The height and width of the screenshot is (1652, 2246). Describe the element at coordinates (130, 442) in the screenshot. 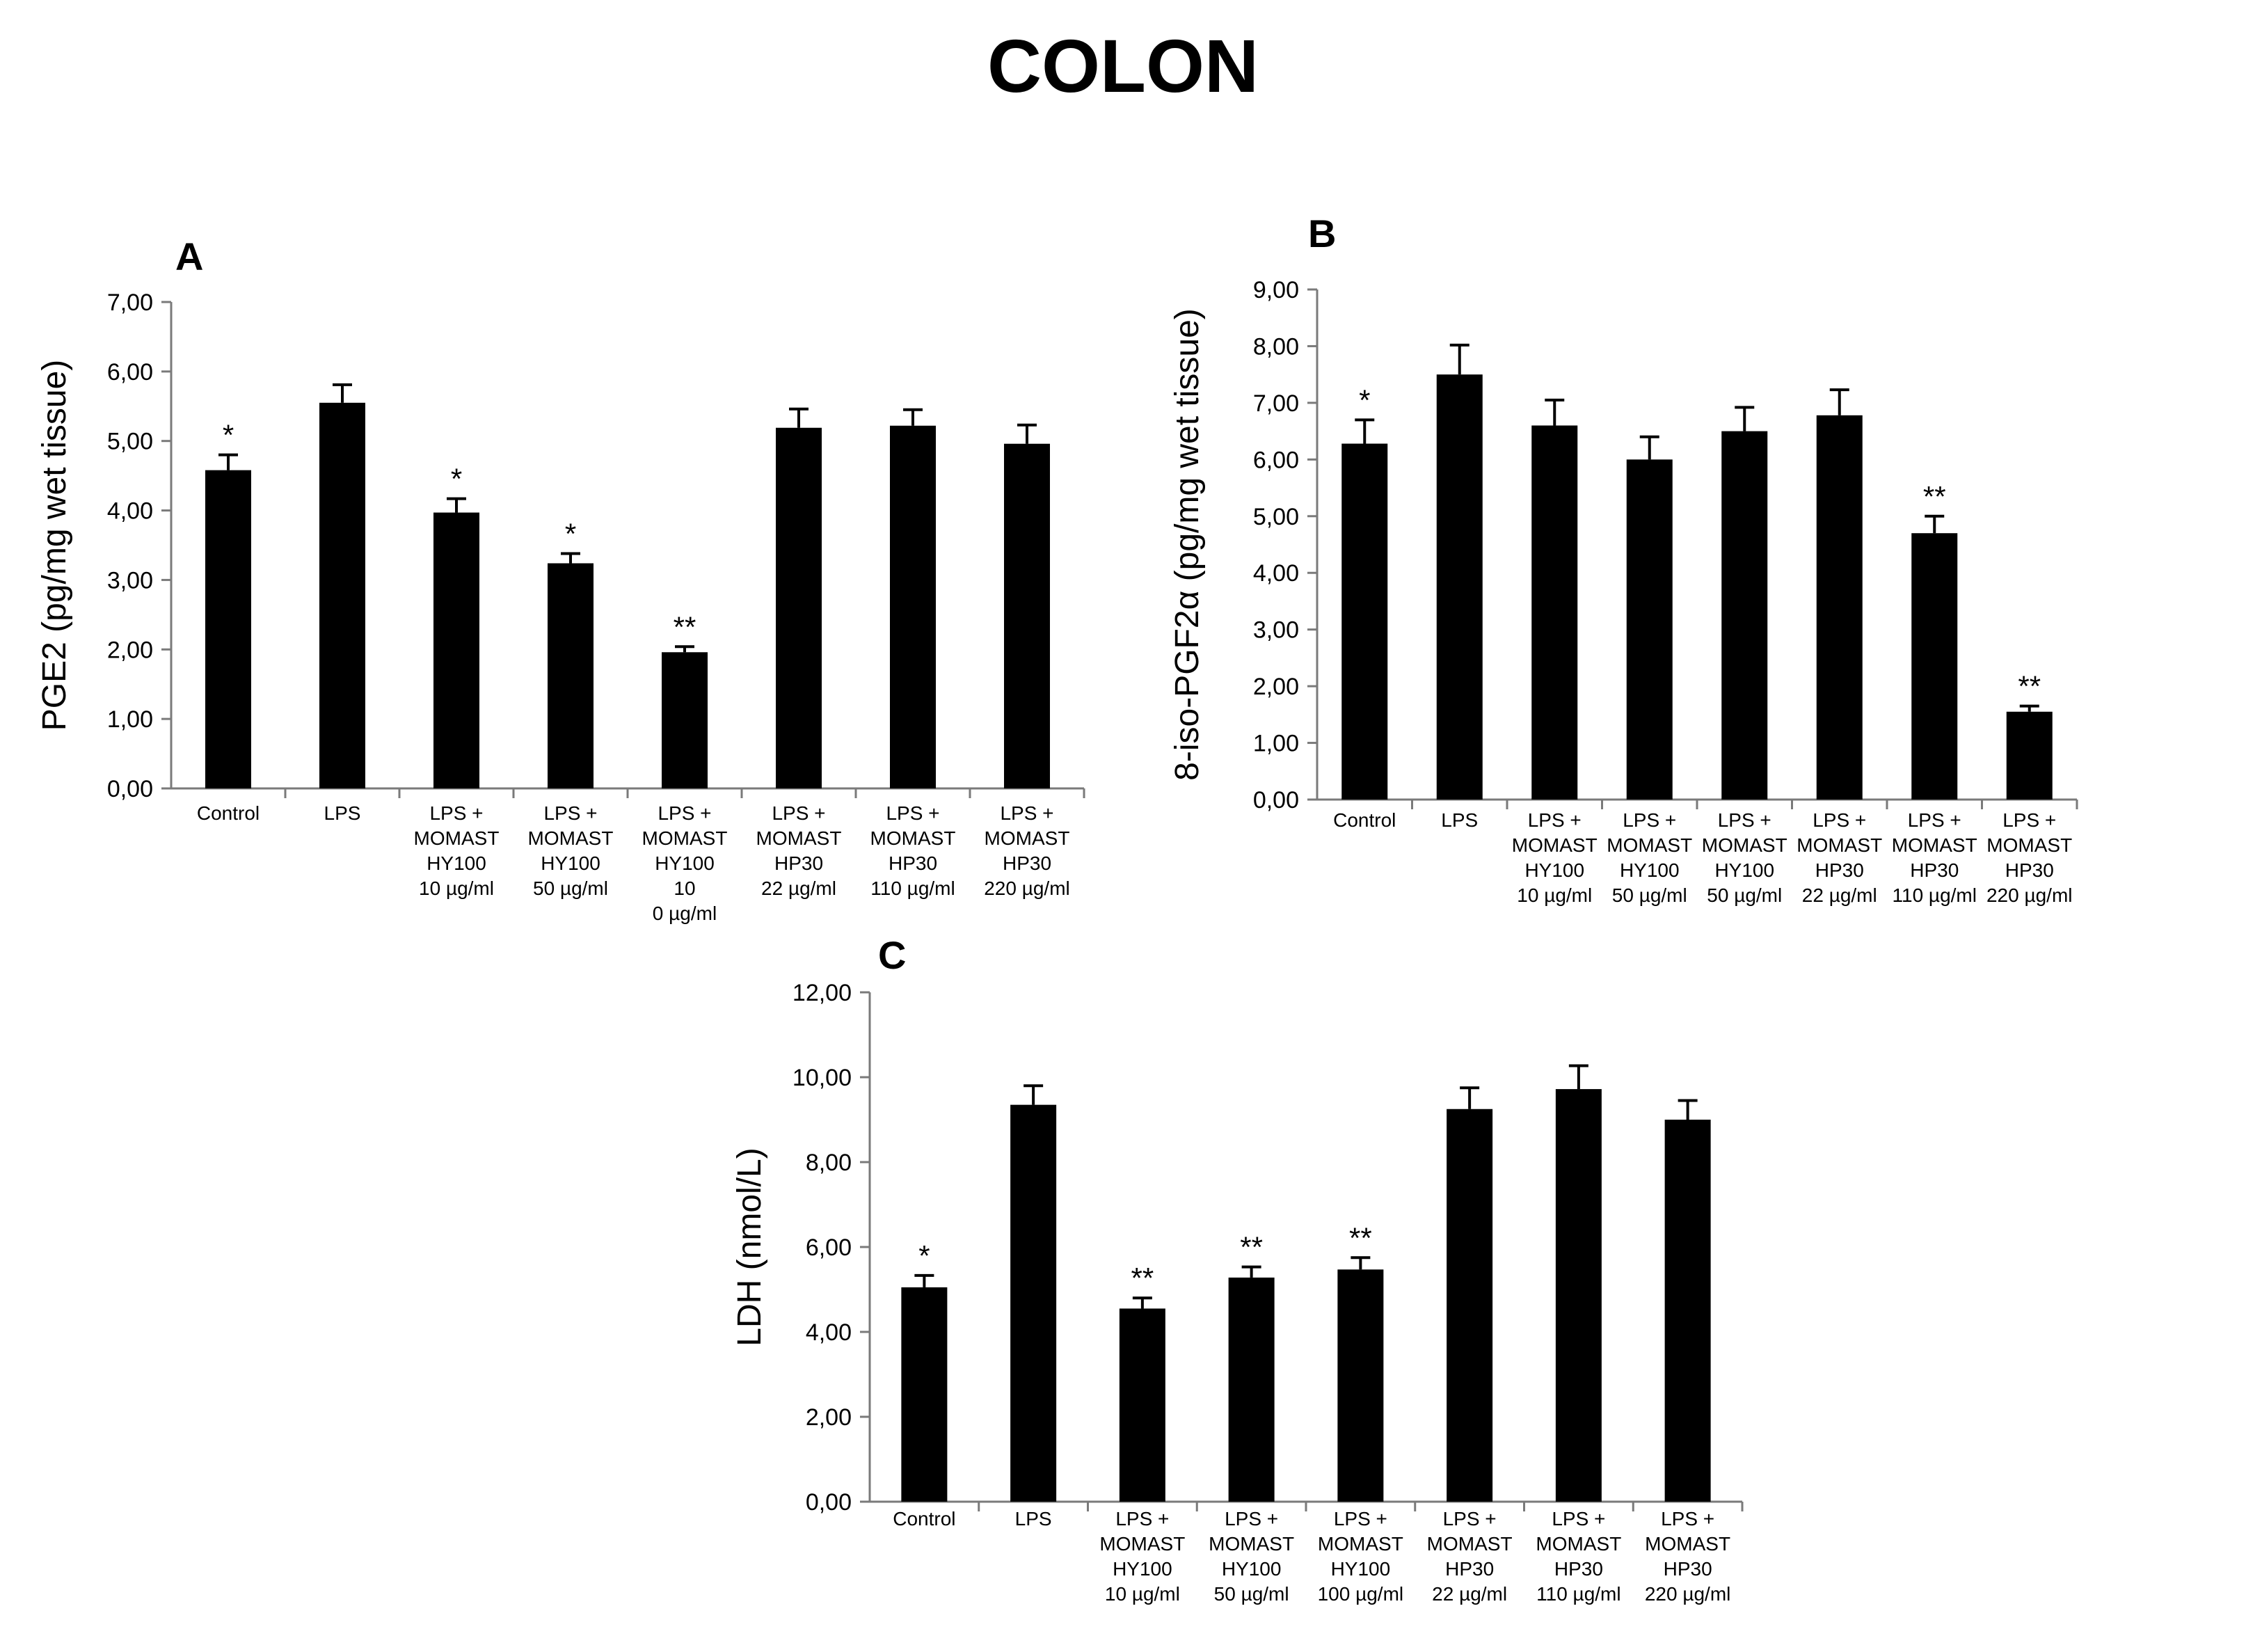

I see `panel-a-y-tick-label: 5,00` at that location.